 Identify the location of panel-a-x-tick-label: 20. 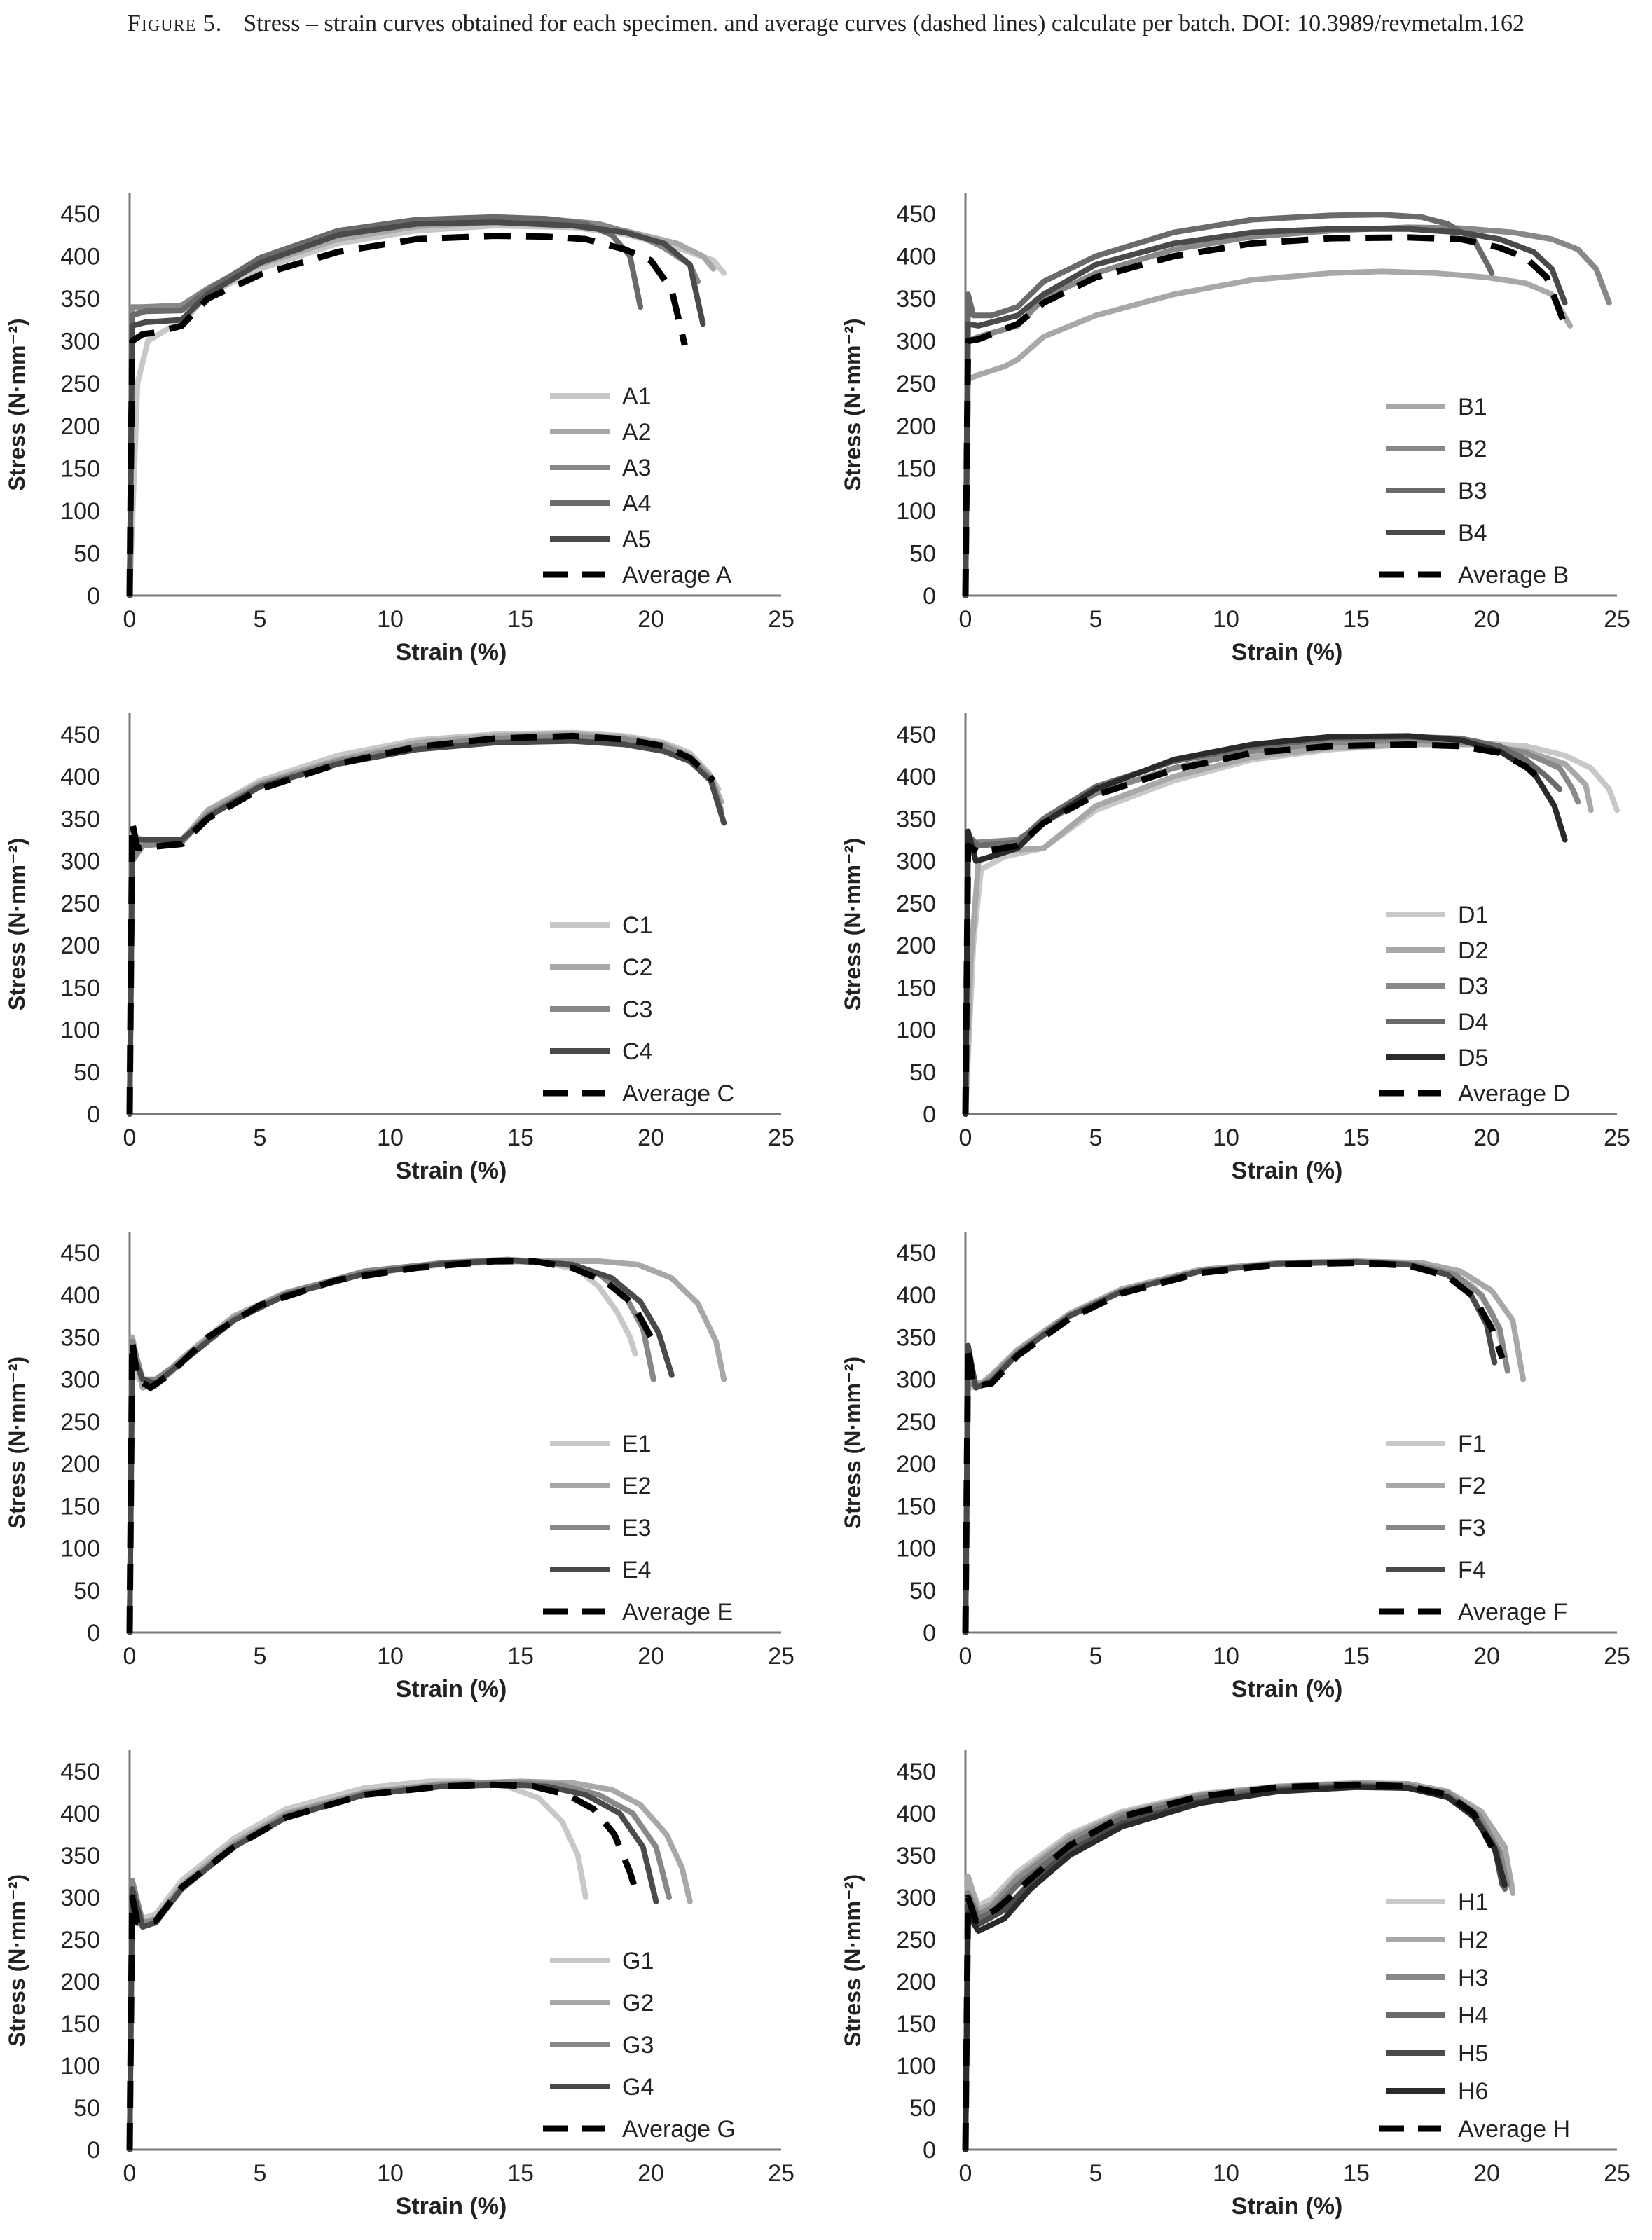
(651, 619).